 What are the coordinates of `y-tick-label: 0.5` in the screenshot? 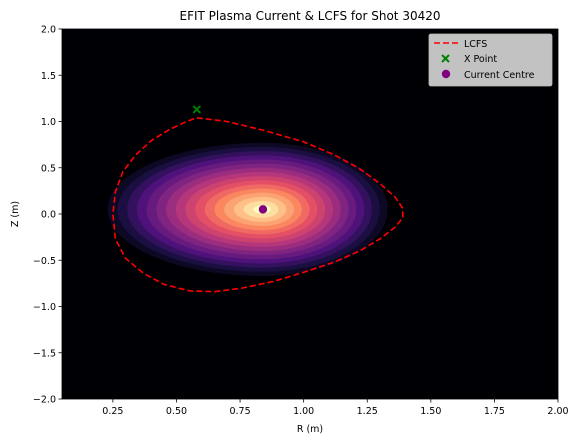 It's located at (48, 168).